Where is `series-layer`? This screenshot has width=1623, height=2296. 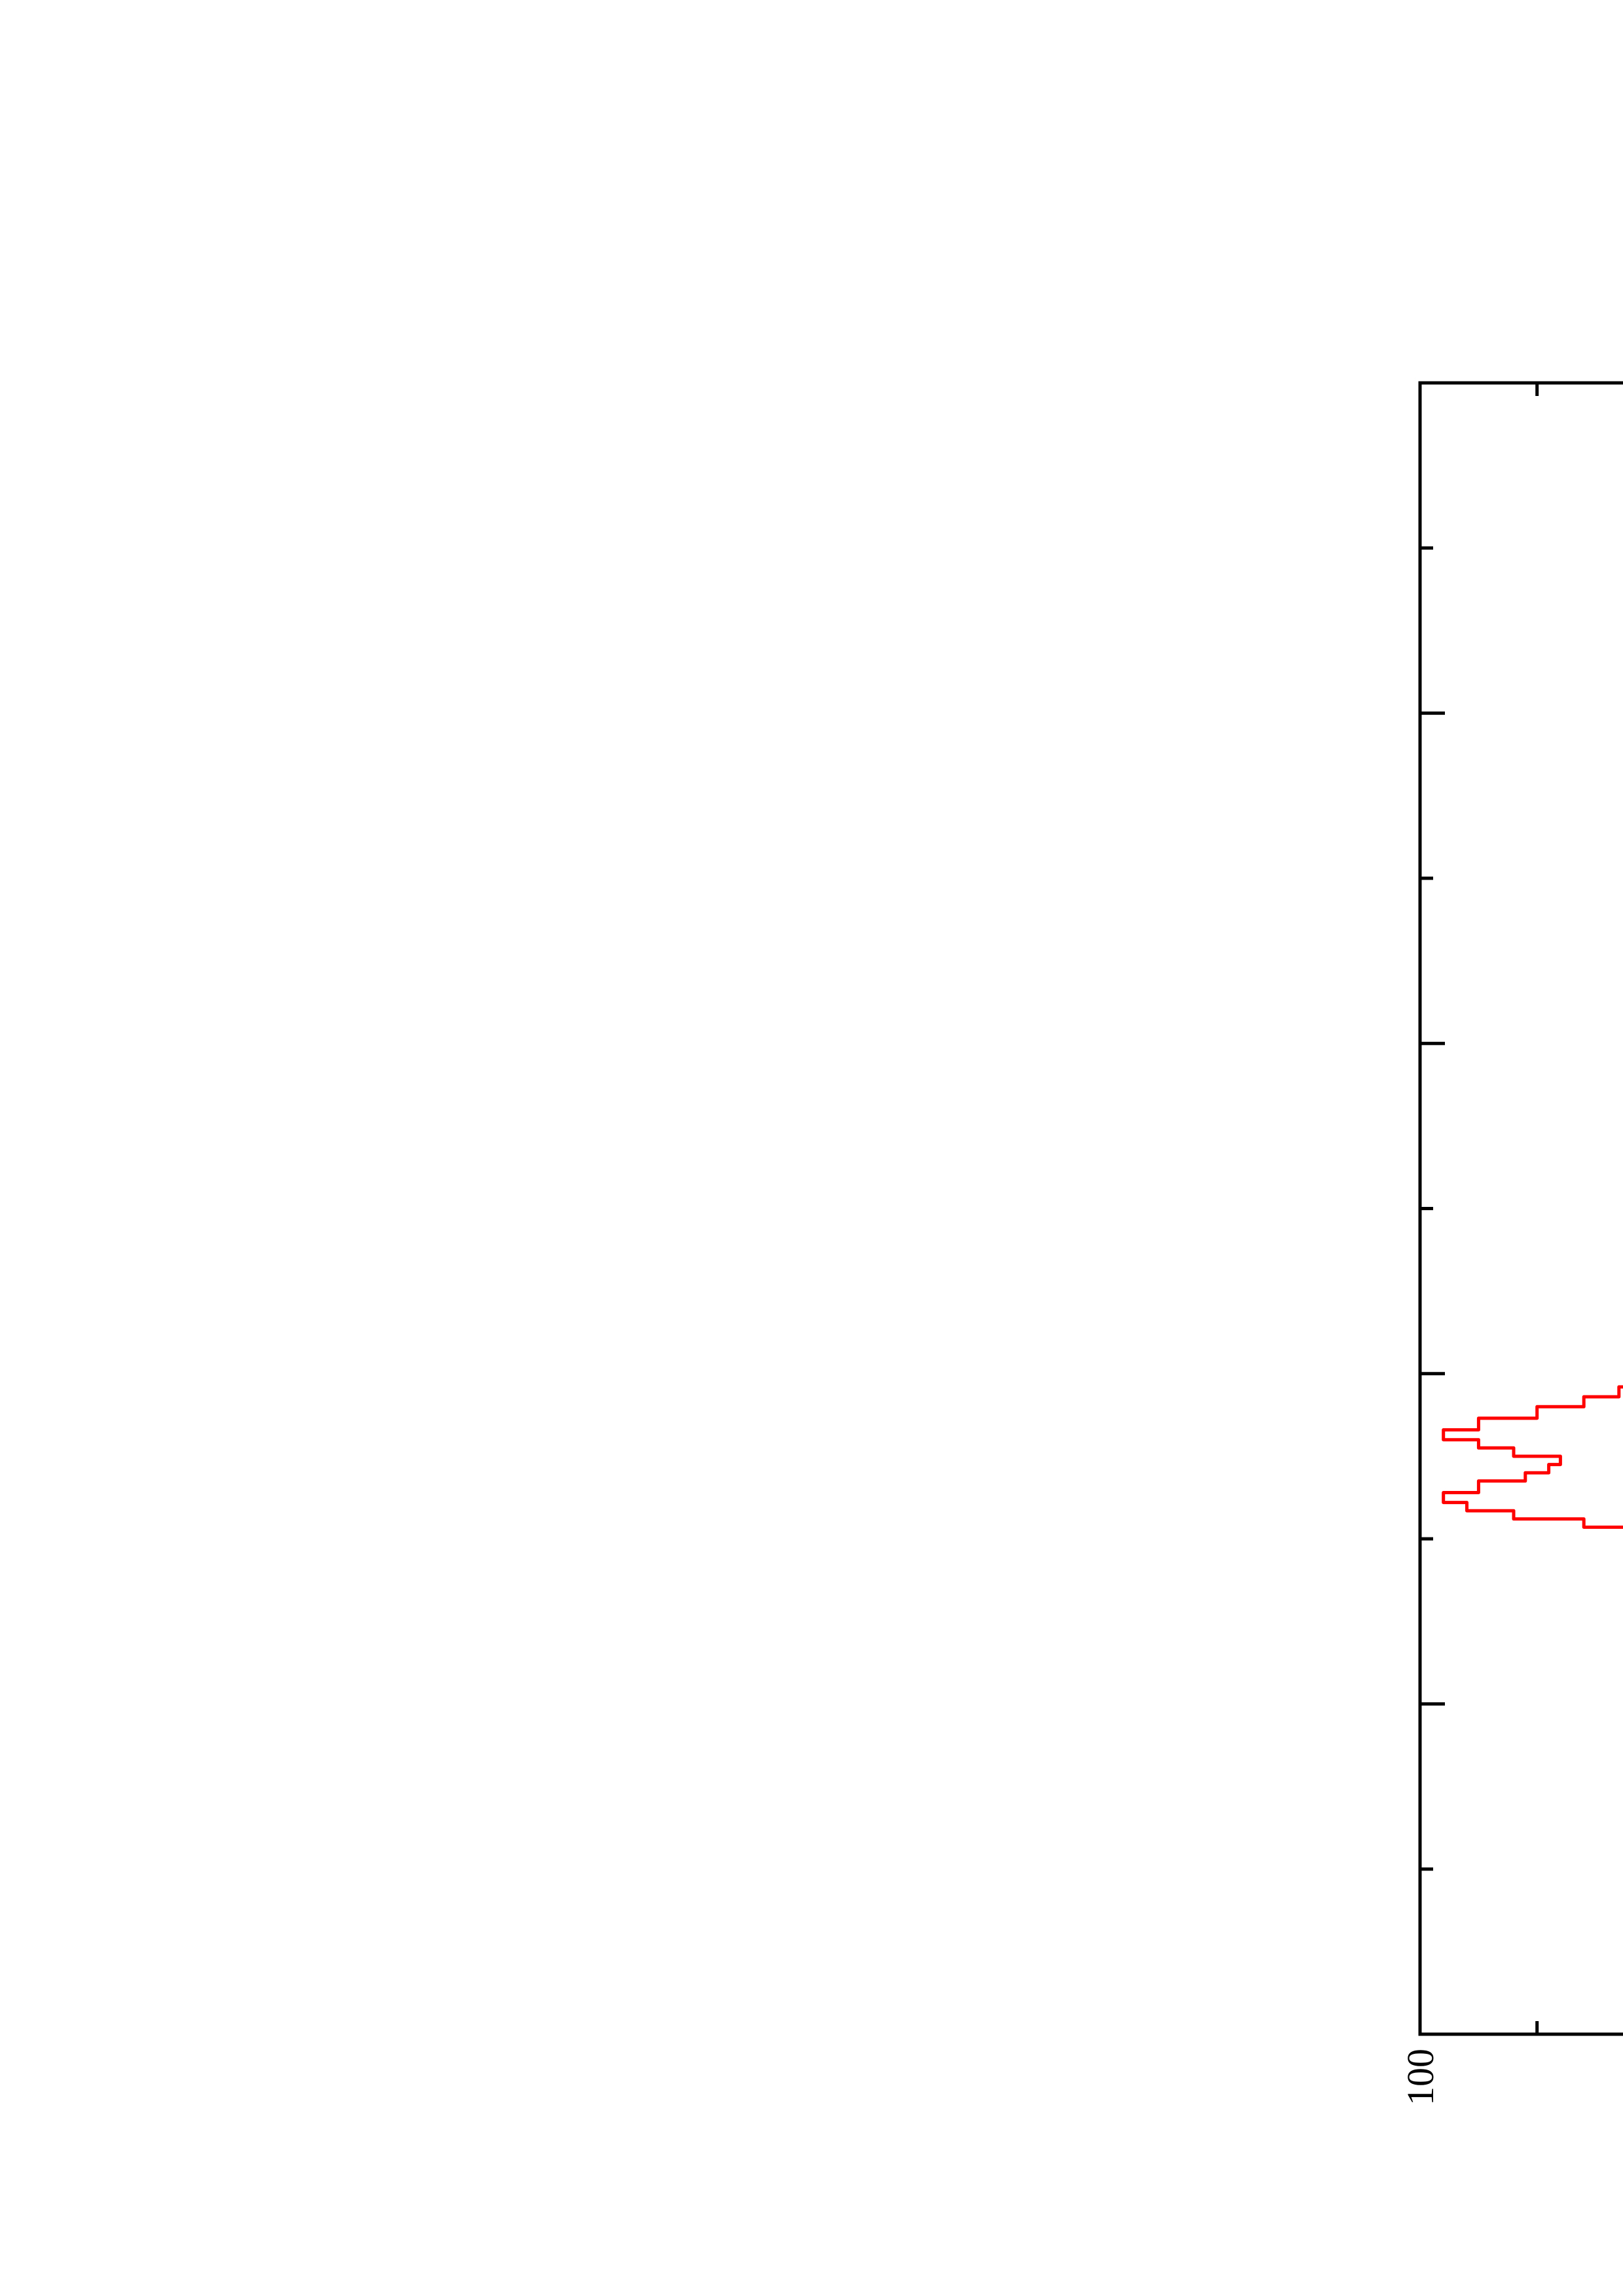
series-layer is located at coordinates (1532, 1287).